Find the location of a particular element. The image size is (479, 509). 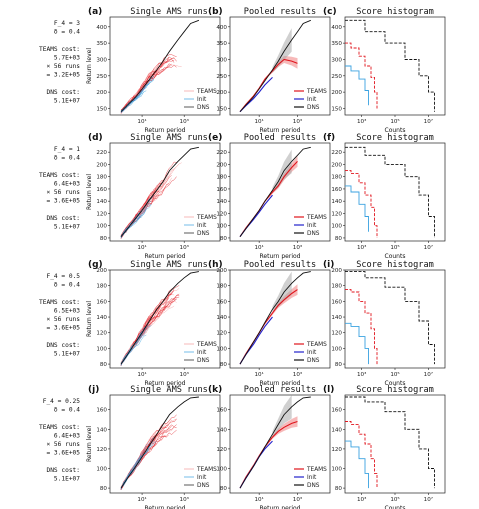

y-tick-label: 120 is located at coordinates (336, 334).